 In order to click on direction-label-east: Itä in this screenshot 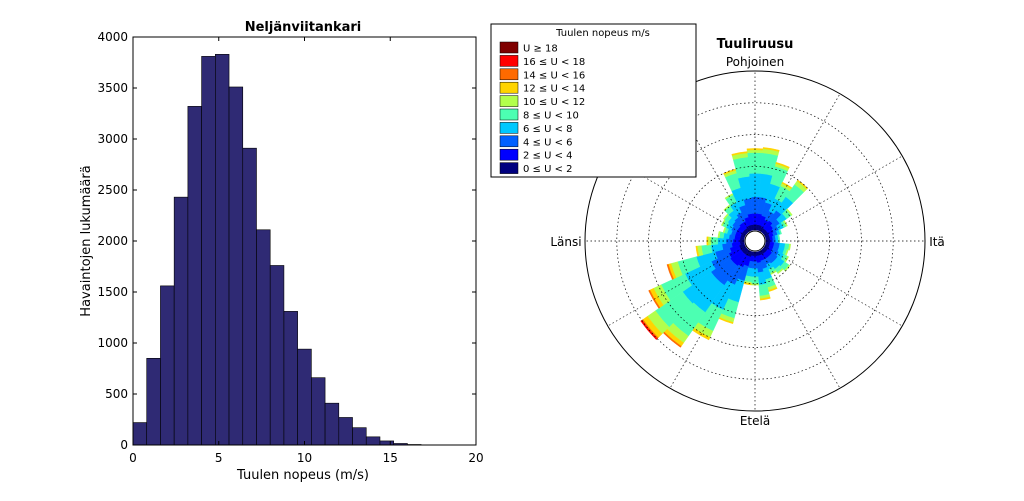, I will do `click(937, 242)`.